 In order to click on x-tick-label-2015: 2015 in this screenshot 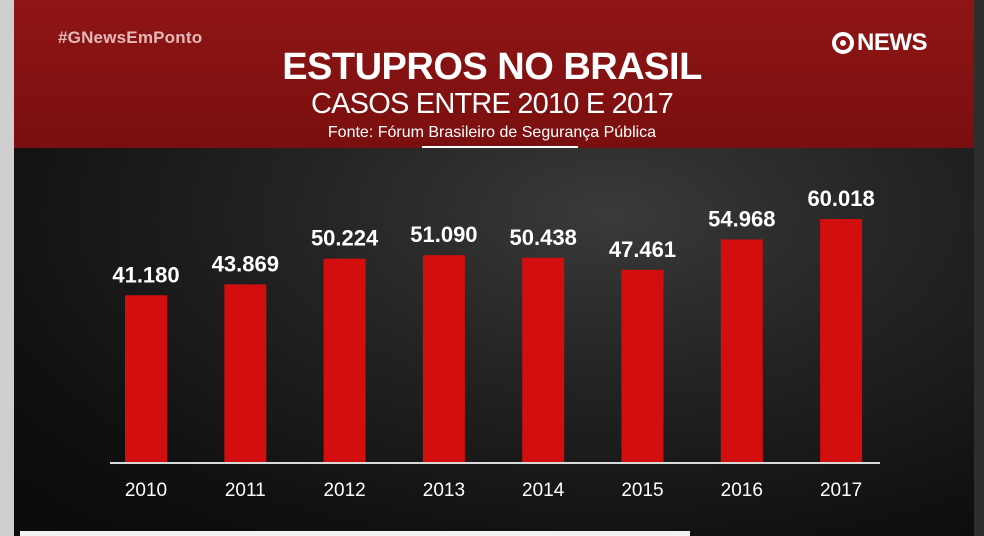, I will do `click(642, 490)`.